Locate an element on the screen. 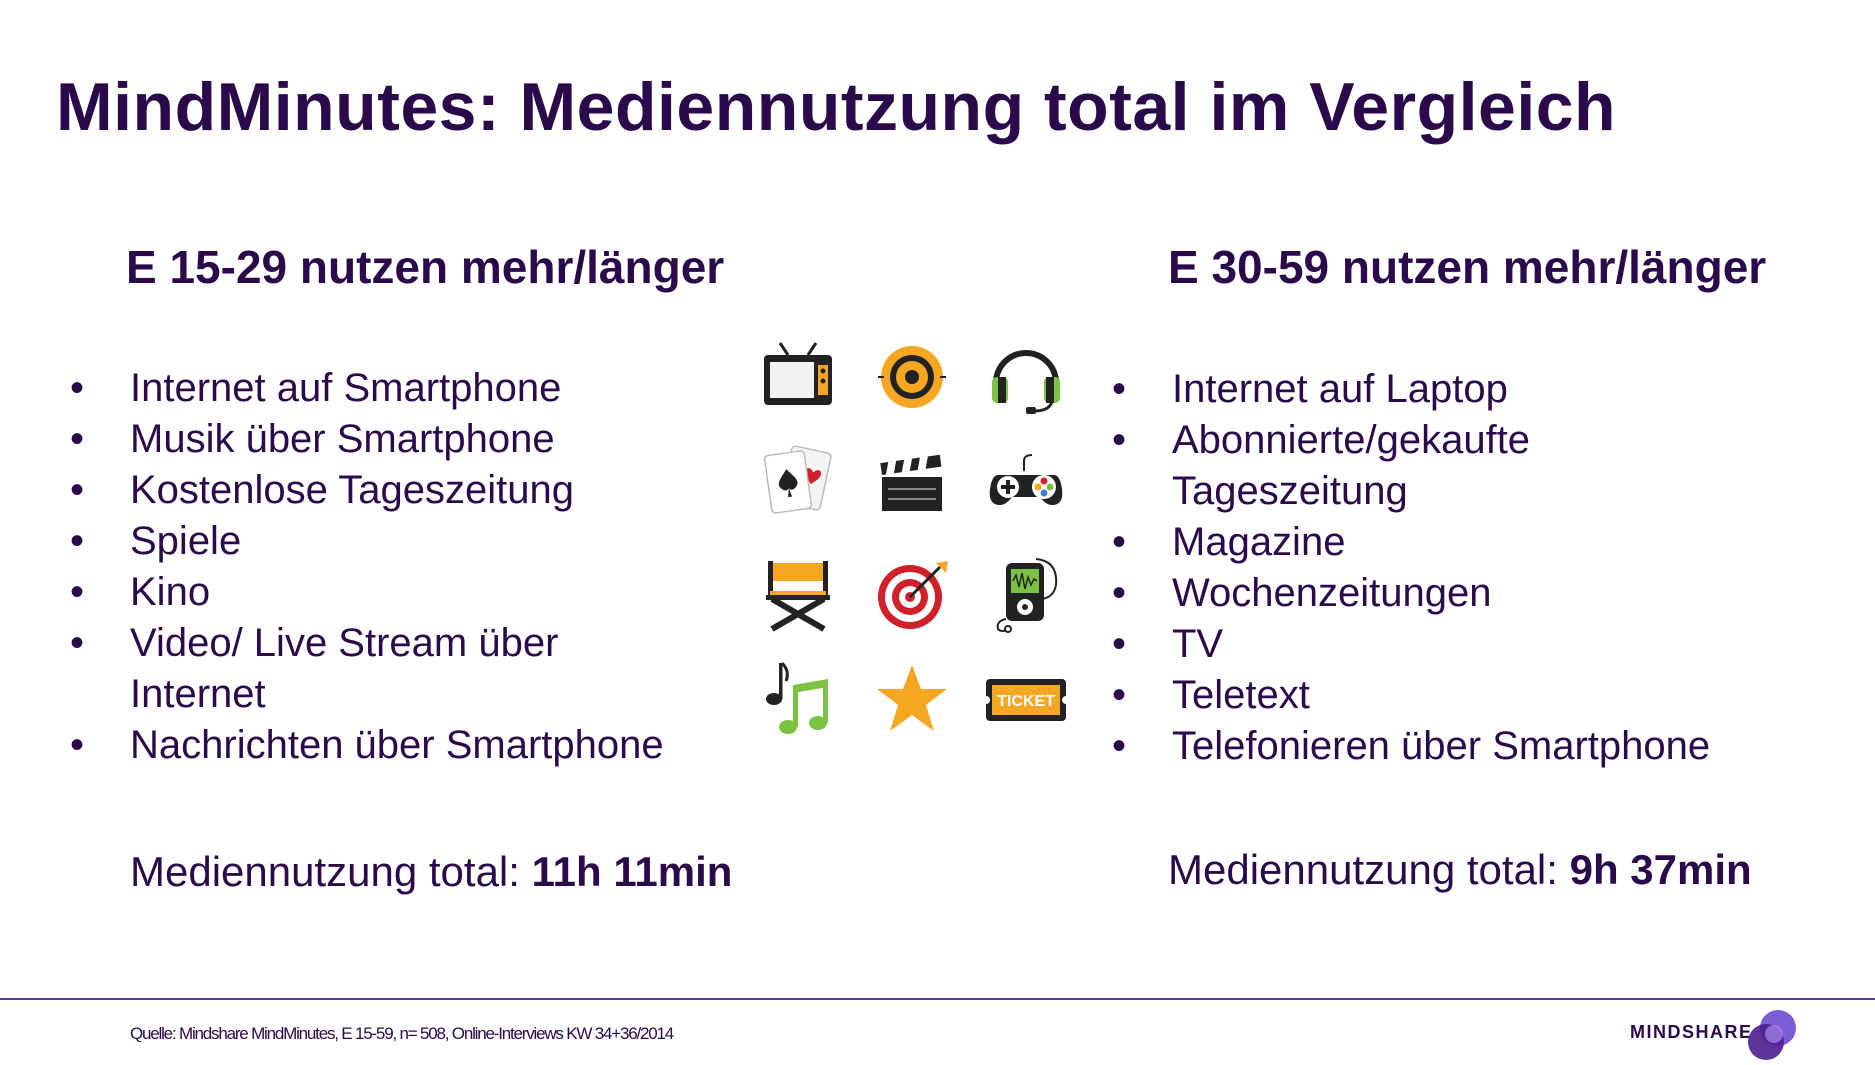 The height and width of the screenshot is (1065, 1875). star-icon is located at coordinates (912, 698).